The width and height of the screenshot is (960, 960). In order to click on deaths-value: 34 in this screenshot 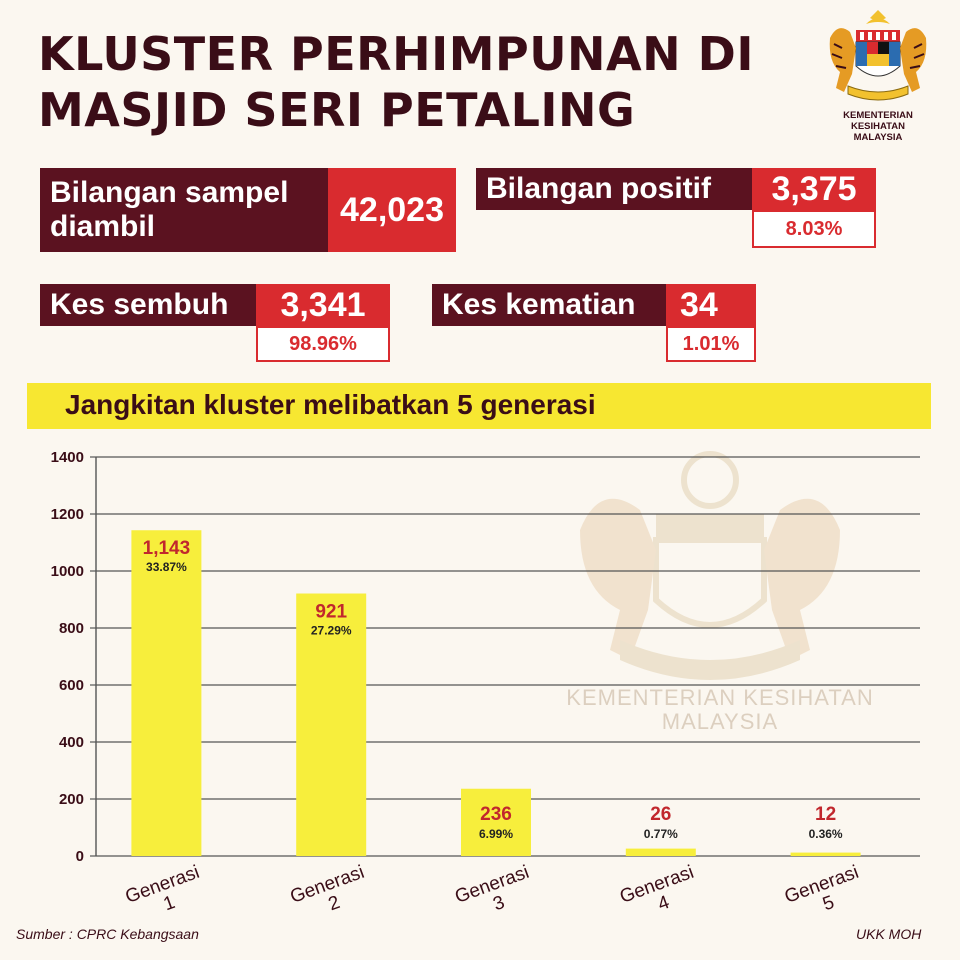, I will do `click(711, 305)`.